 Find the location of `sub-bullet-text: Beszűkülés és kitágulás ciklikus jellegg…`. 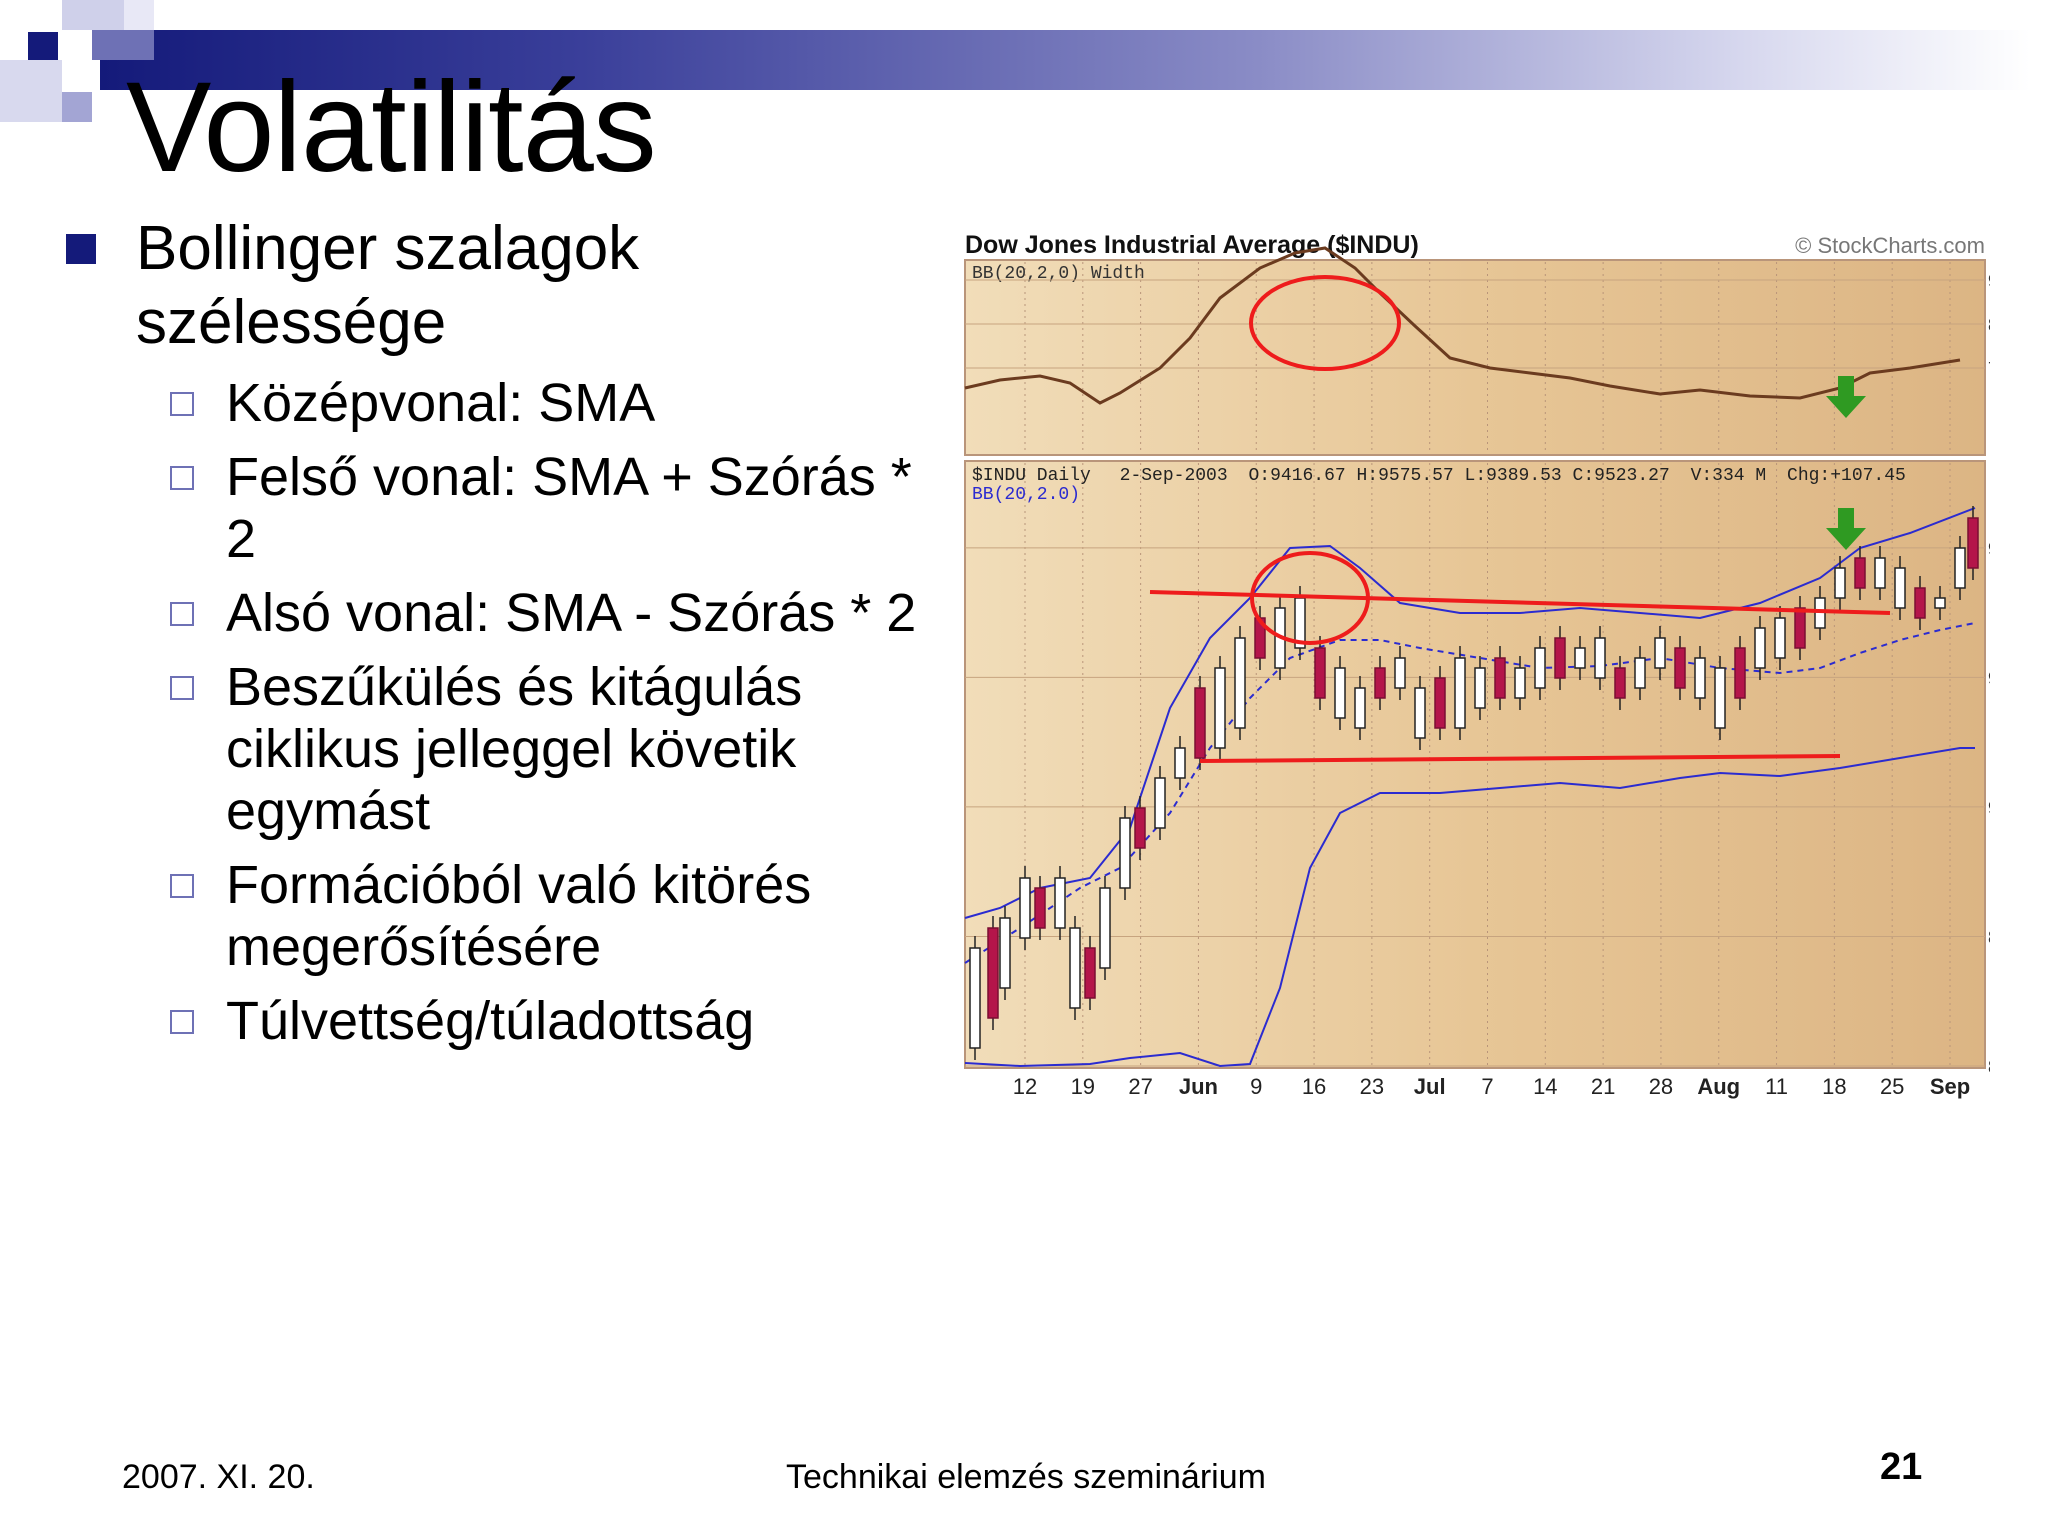

sub-bullet-text: Beszűkülés és kitágulás ciklikus jellegg… is located at coordinates (514, 749).